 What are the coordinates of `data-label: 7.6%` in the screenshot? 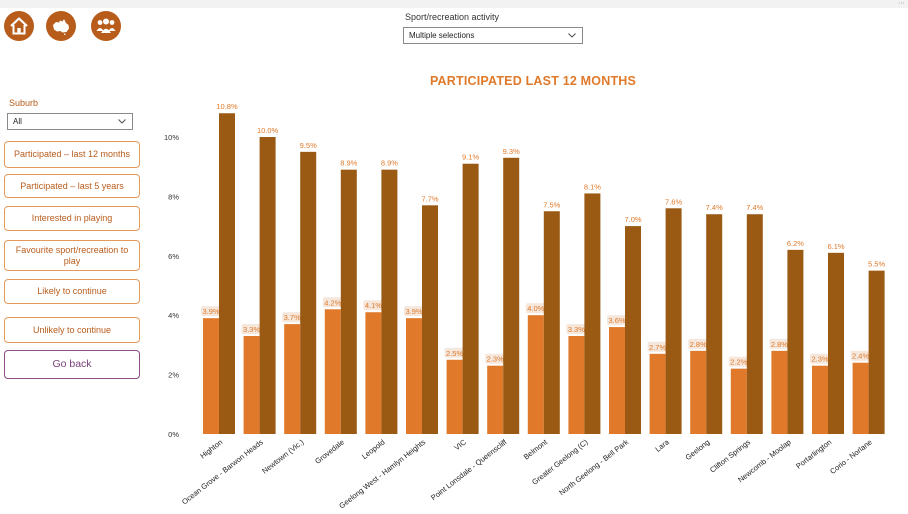 It's located at (673, 201).